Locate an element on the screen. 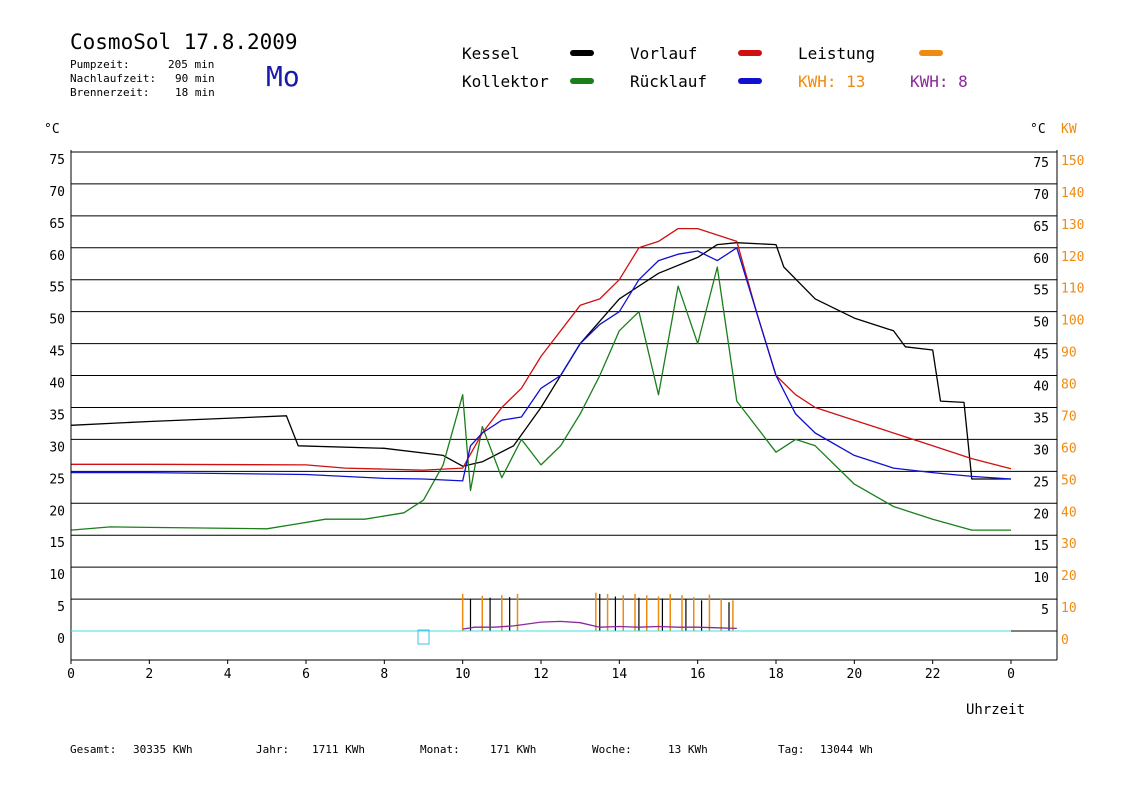 The image size is (1148, 812). y-tick-label-right: 65 is located at coordinates (1041, 227).